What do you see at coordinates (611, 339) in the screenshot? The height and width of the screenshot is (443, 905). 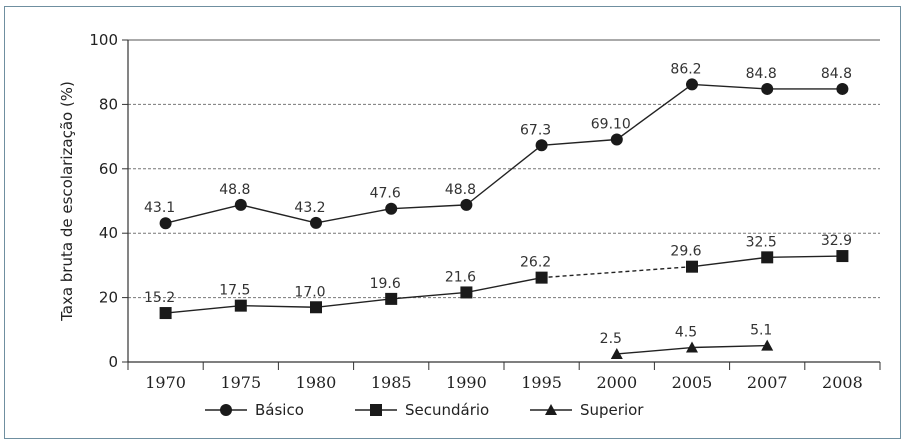 I see `superior-data-label-2000: 2.5` at bounding box center [611, 339].